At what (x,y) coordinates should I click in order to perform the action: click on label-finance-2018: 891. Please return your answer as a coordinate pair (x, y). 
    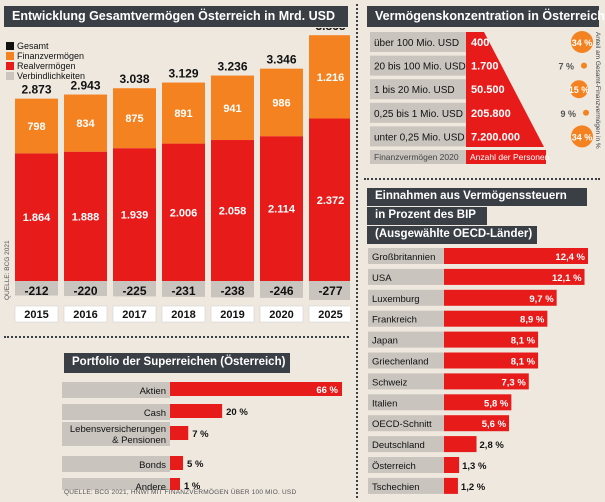
    Looking at the image, I should click on (183, 114).